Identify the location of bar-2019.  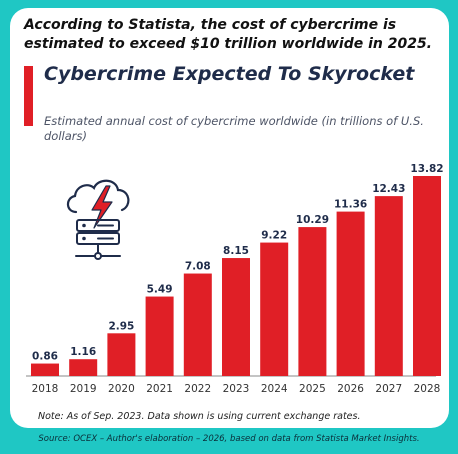
(83, 367).